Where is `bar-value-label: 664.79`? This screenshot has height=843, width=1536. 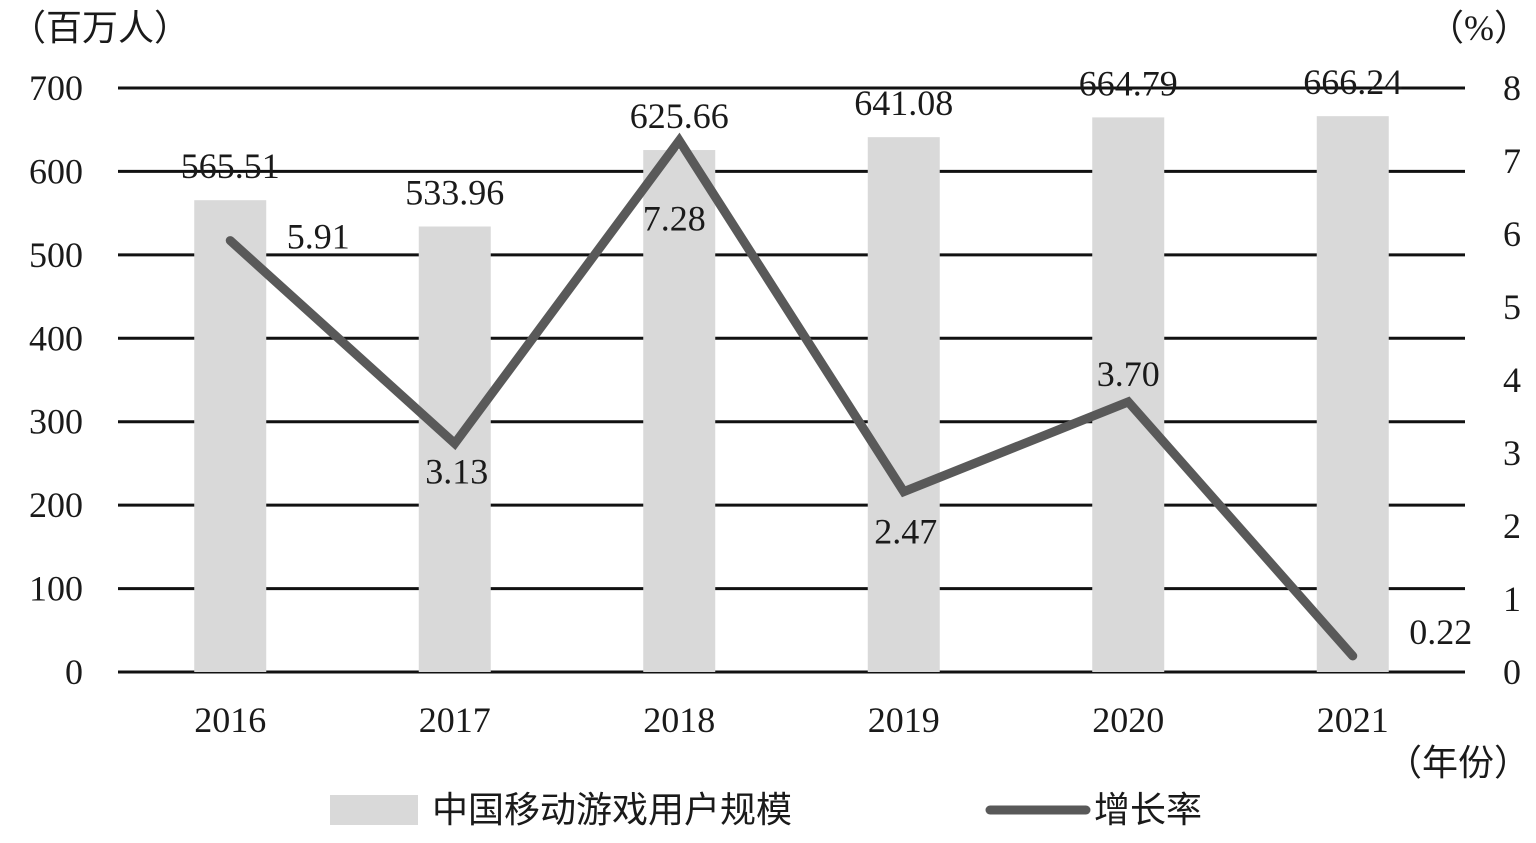 bar-value-label: 664.79 is located at coordinates (1128, 83).